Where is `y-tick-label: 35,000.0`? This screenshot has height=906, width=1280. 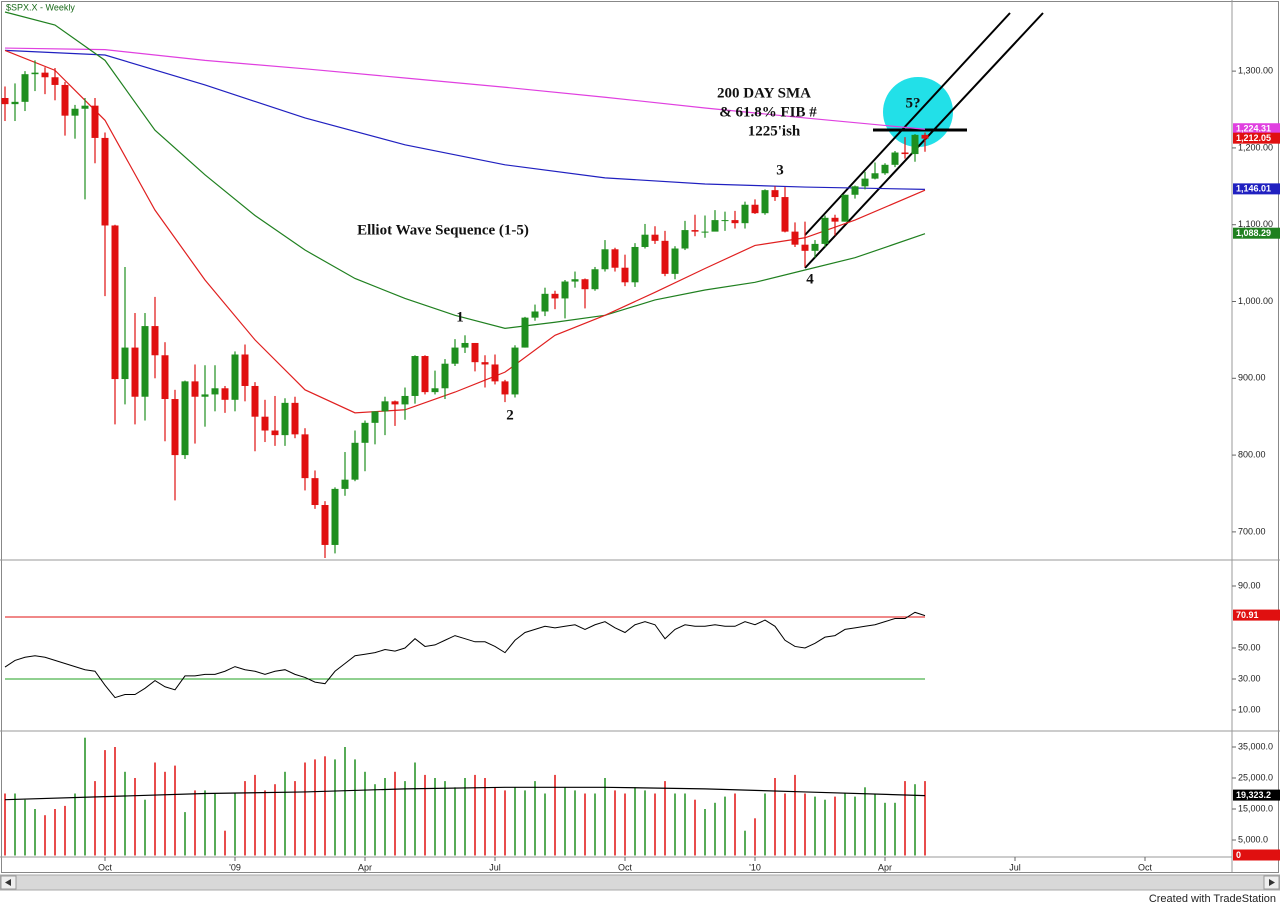 y-tick-label: 35,000.0 is located at coordinates (1255, 746).